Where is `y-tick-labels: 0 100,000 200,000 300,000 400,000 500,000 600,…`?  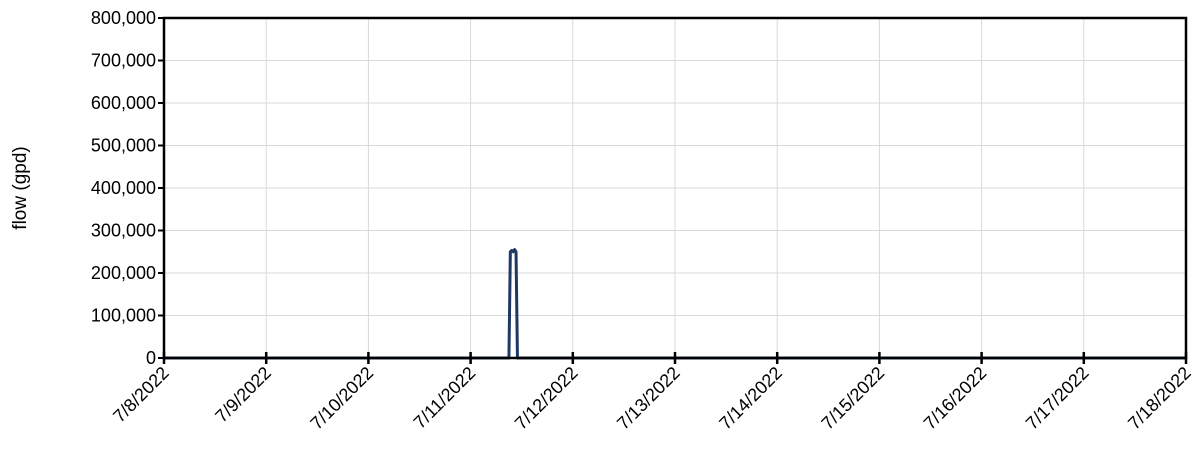 y-tick-labels: 0 100,000 200,000 300,000 400,000 500,000 600,… is located at coordinates (123, 188).